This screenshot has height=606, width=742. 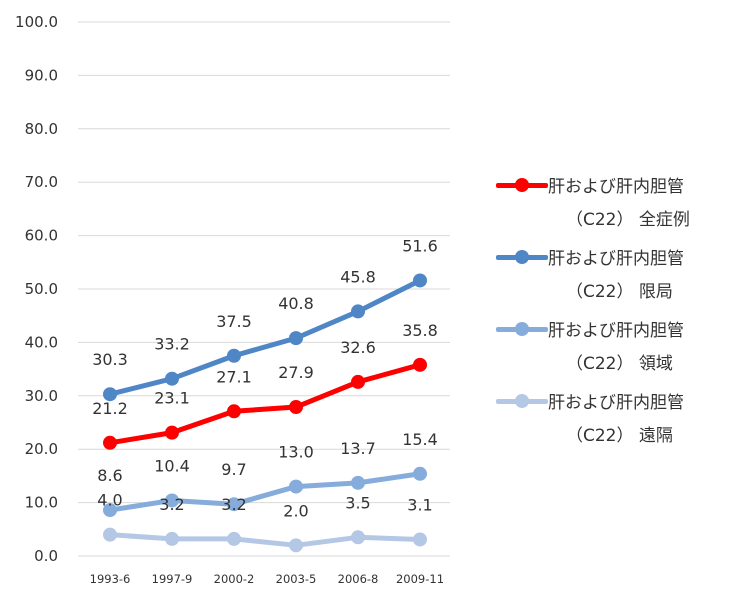 What do you see at coordinates (41, 396) in the screenshot?
I see `y-tick-label: 30.0` at bounding box center [41, 396].